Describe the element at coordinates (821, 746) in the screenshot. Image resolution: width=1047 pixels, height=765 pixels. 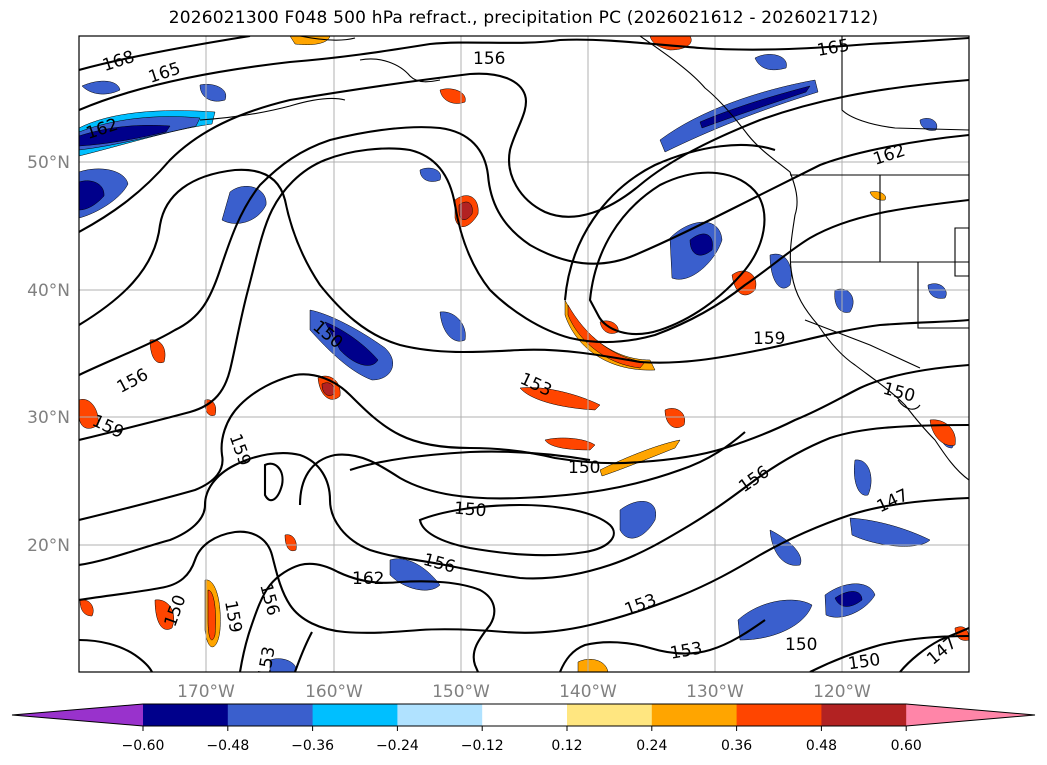
I see `colorbar-tick-label: 0.48` at that location.